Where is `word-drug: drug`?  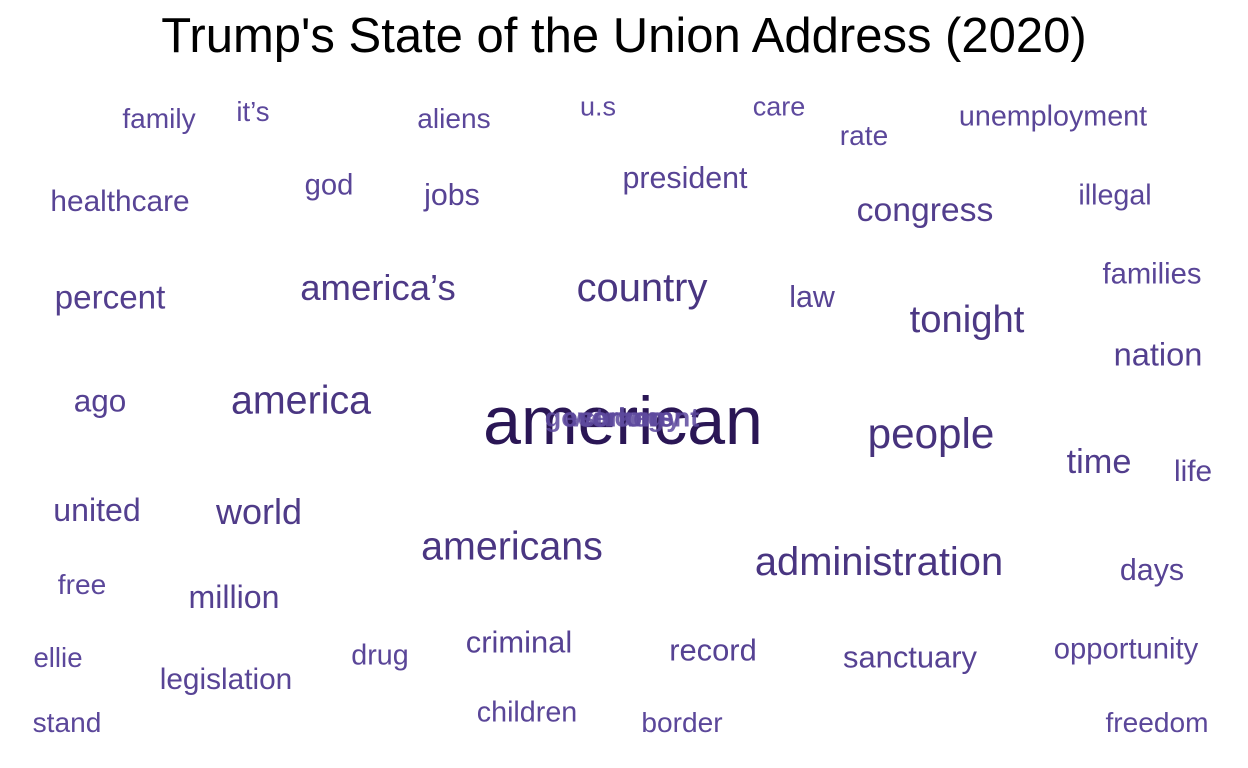 word-drug: drug is located at coordinates (380, 655).